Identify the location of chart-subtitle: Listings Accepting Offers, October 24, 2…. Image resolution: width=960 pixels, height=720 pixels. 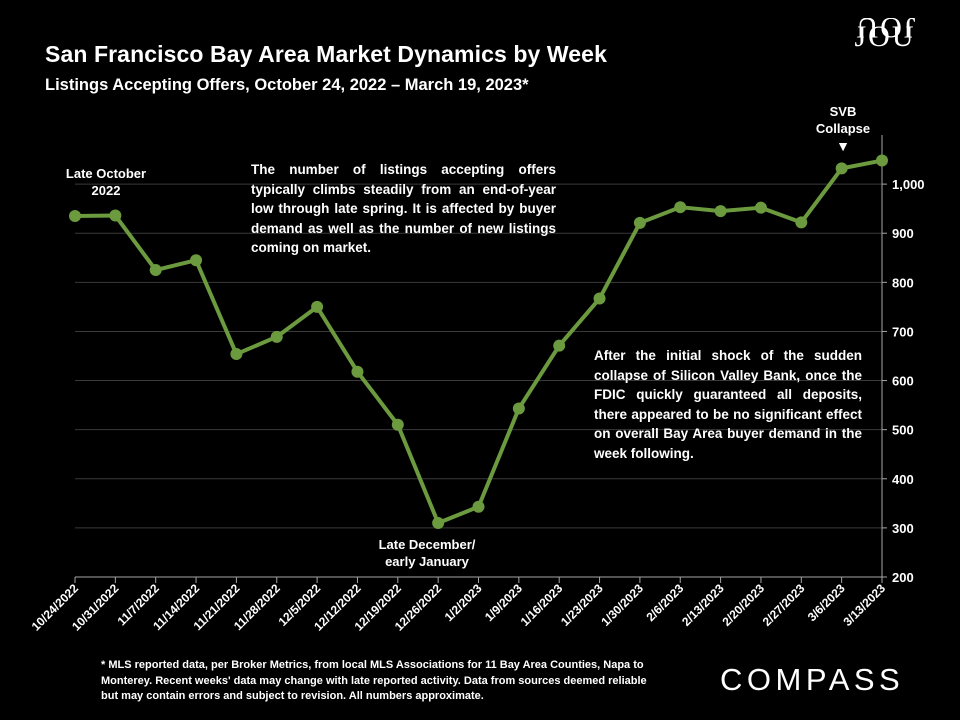
(287, 85).